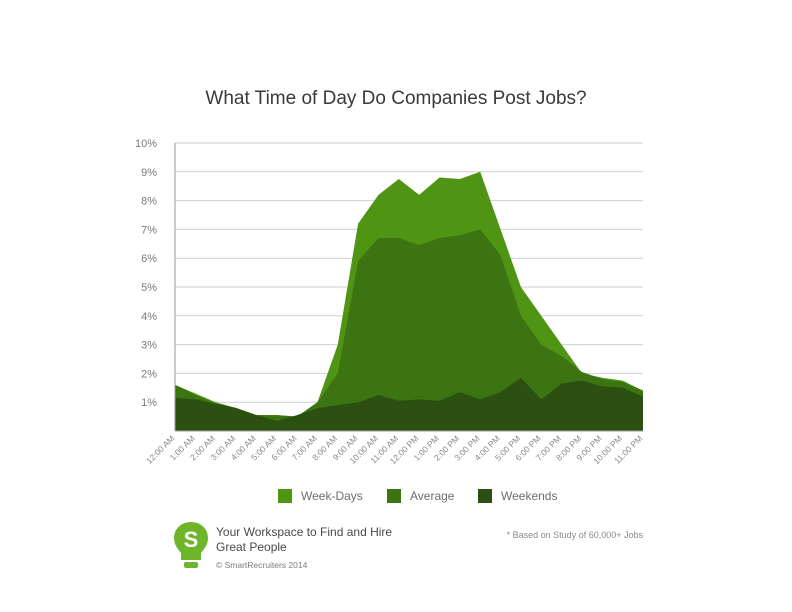 This screenshot has width=792, height=612. Describe the element at coordinates (396, 98) in the screenshot. I see `chart-title: What Time of Day Do Companies Post Jobs?` at that location.